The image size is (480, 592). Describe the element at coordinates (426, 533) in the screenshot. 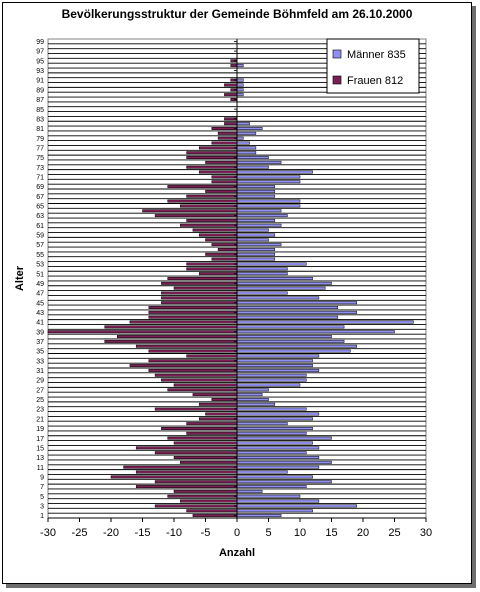

I see `x-tick-label: 30` at that location.